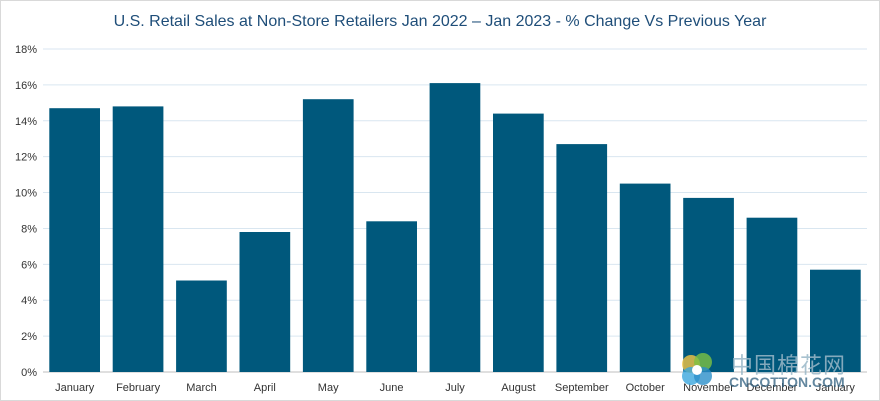 Image resolution: width=880 pixels, height=401 pixels. I want to click on x-tick-label: February, so click(138, 388).